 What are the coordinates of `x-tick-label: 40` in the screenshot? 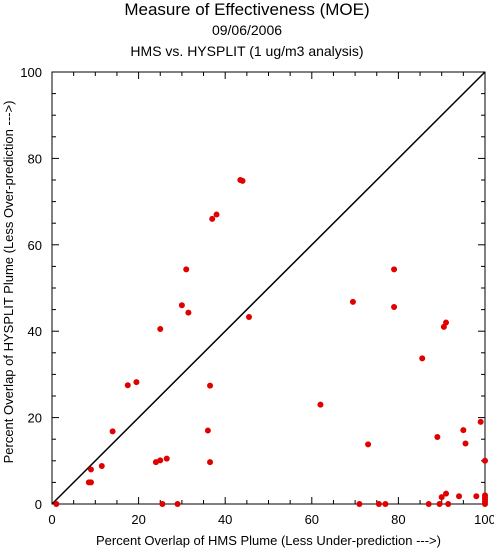 It's located at (225, 519).